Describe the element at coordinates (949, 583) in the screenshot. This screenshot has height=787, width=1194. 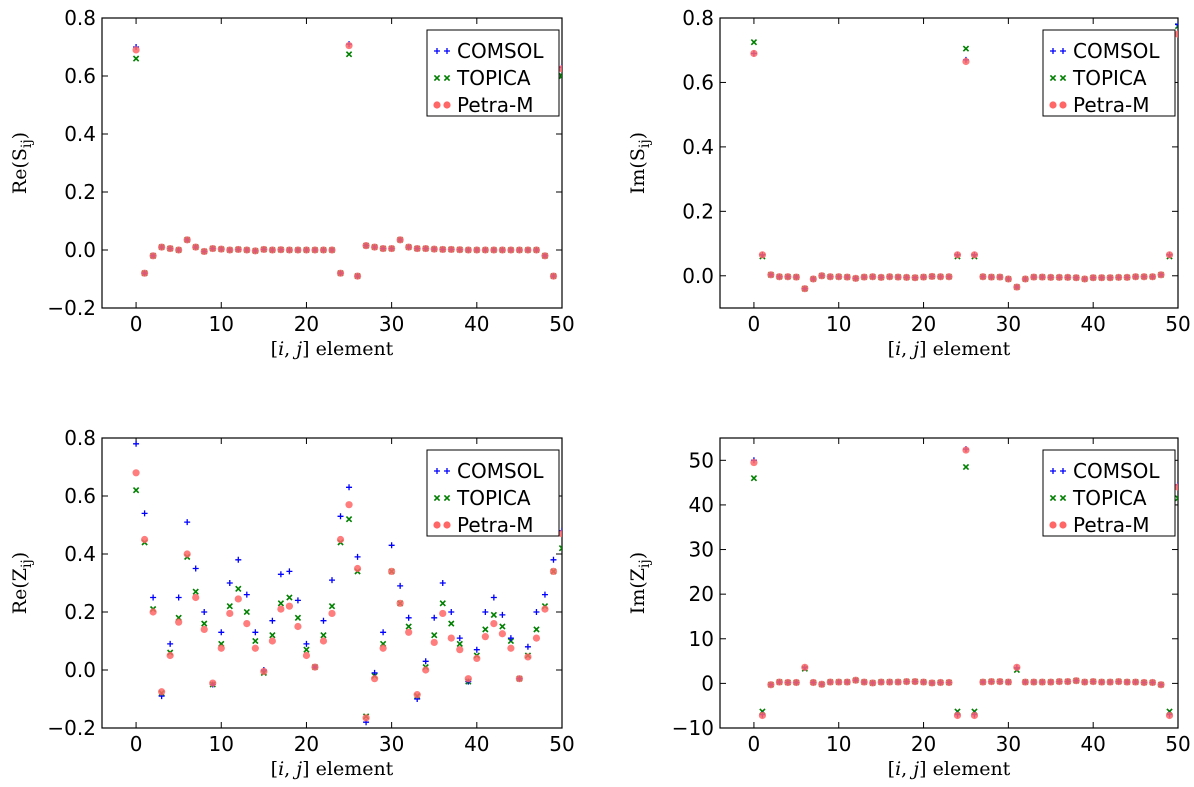
I see `plot-frame` at that location.